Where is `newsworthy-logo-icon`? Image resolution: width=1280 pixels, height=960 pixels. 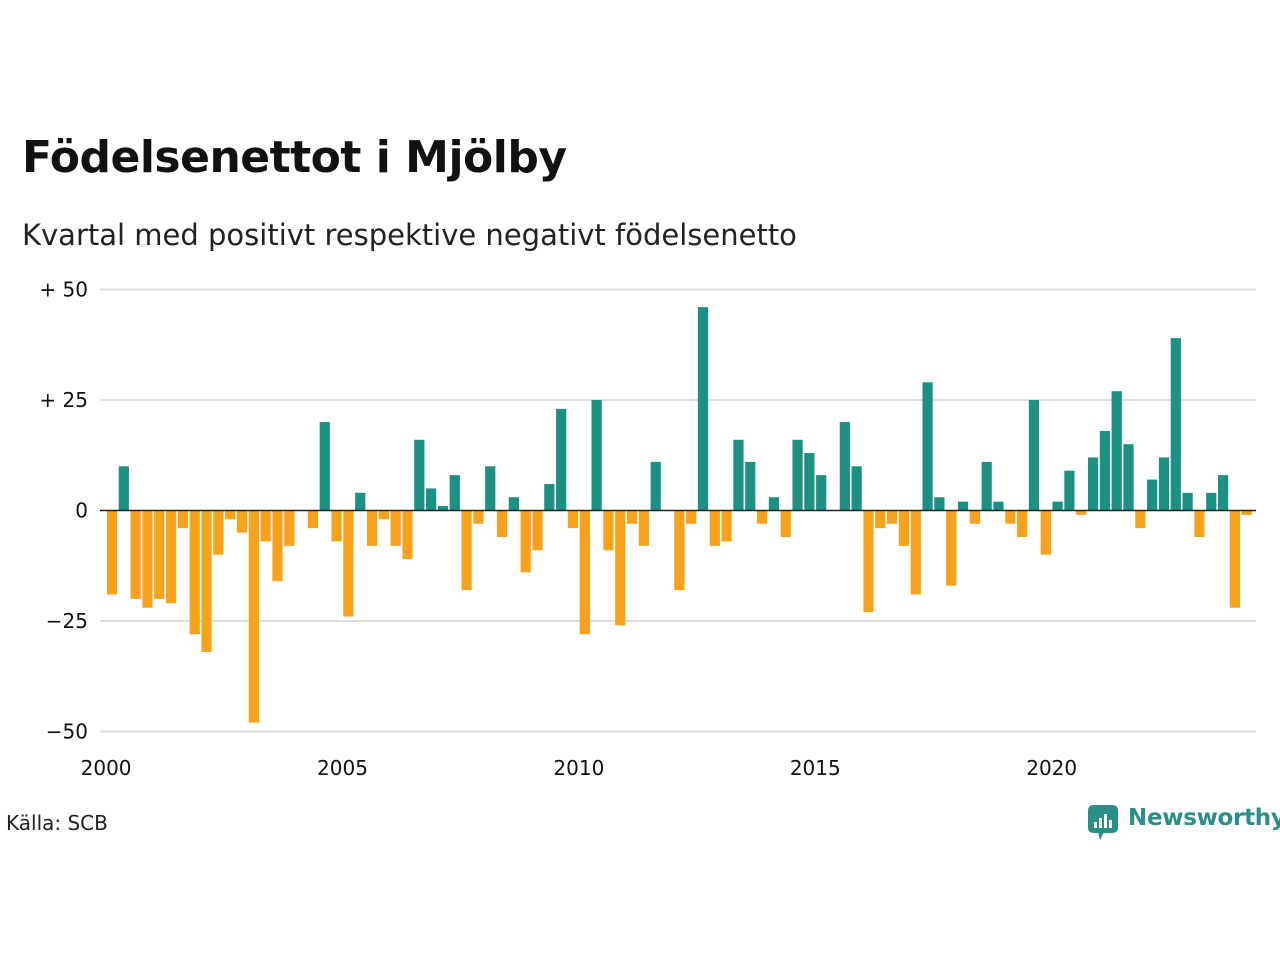
newsworthy-logo-icon is located at coordinates (1103, 822).